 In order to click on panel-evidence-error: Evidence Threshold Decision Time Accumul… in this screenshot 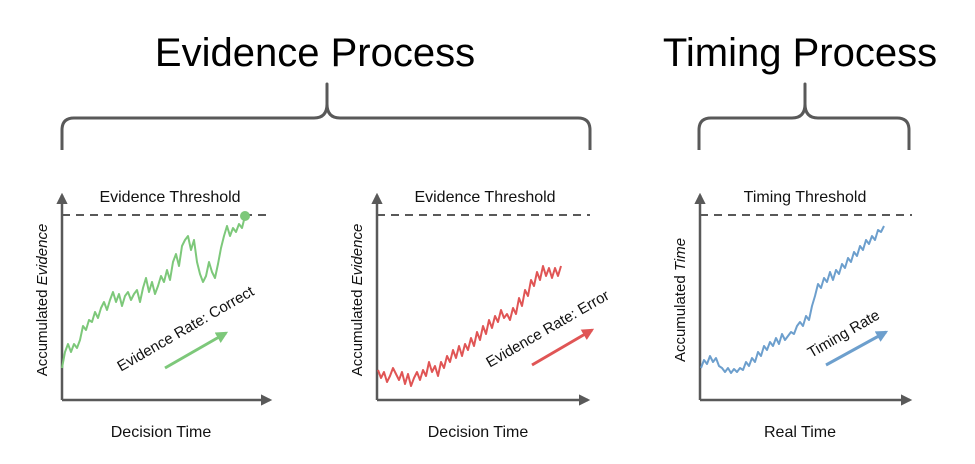, I will do `click(480, 315)`.